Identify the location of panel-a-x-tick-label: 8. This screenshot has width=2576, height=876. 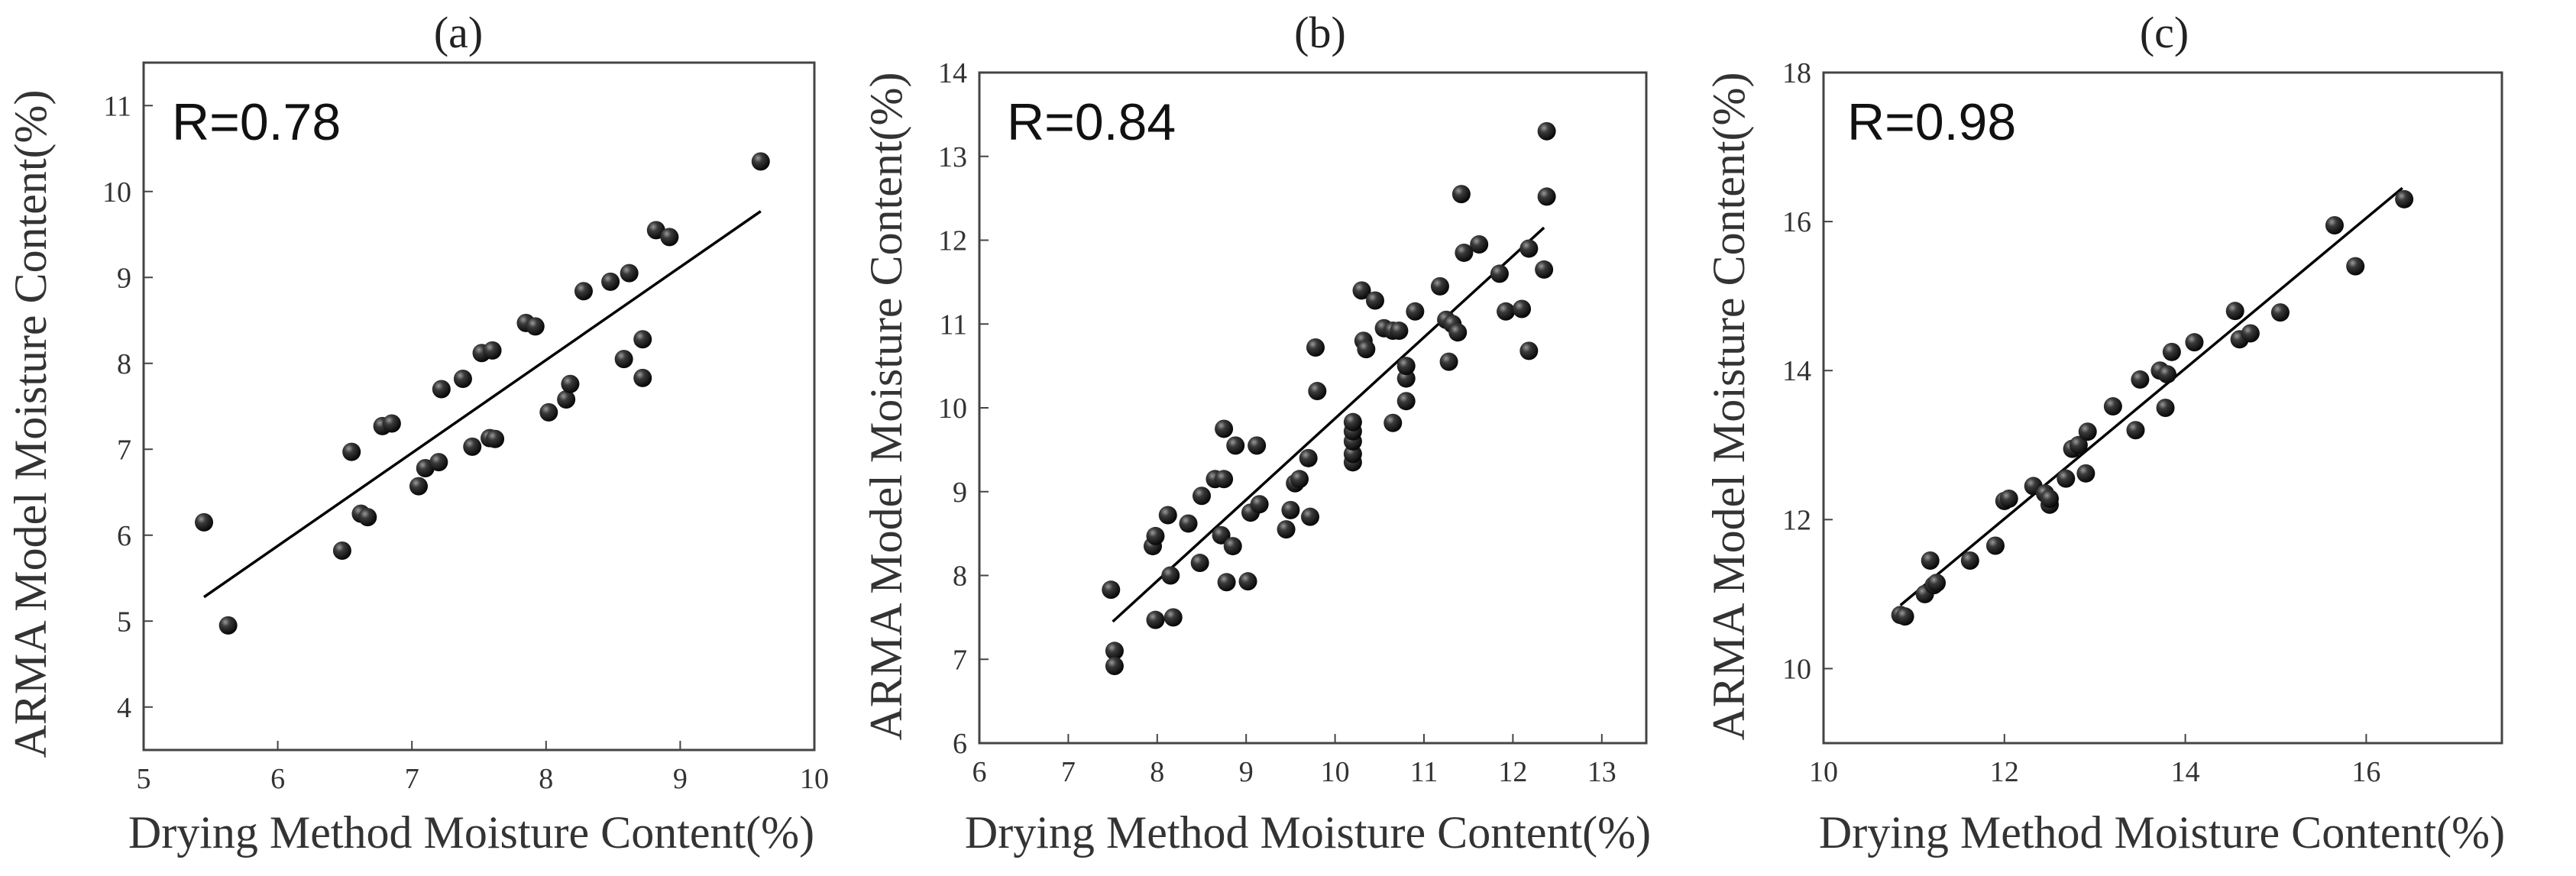
(546, 779).